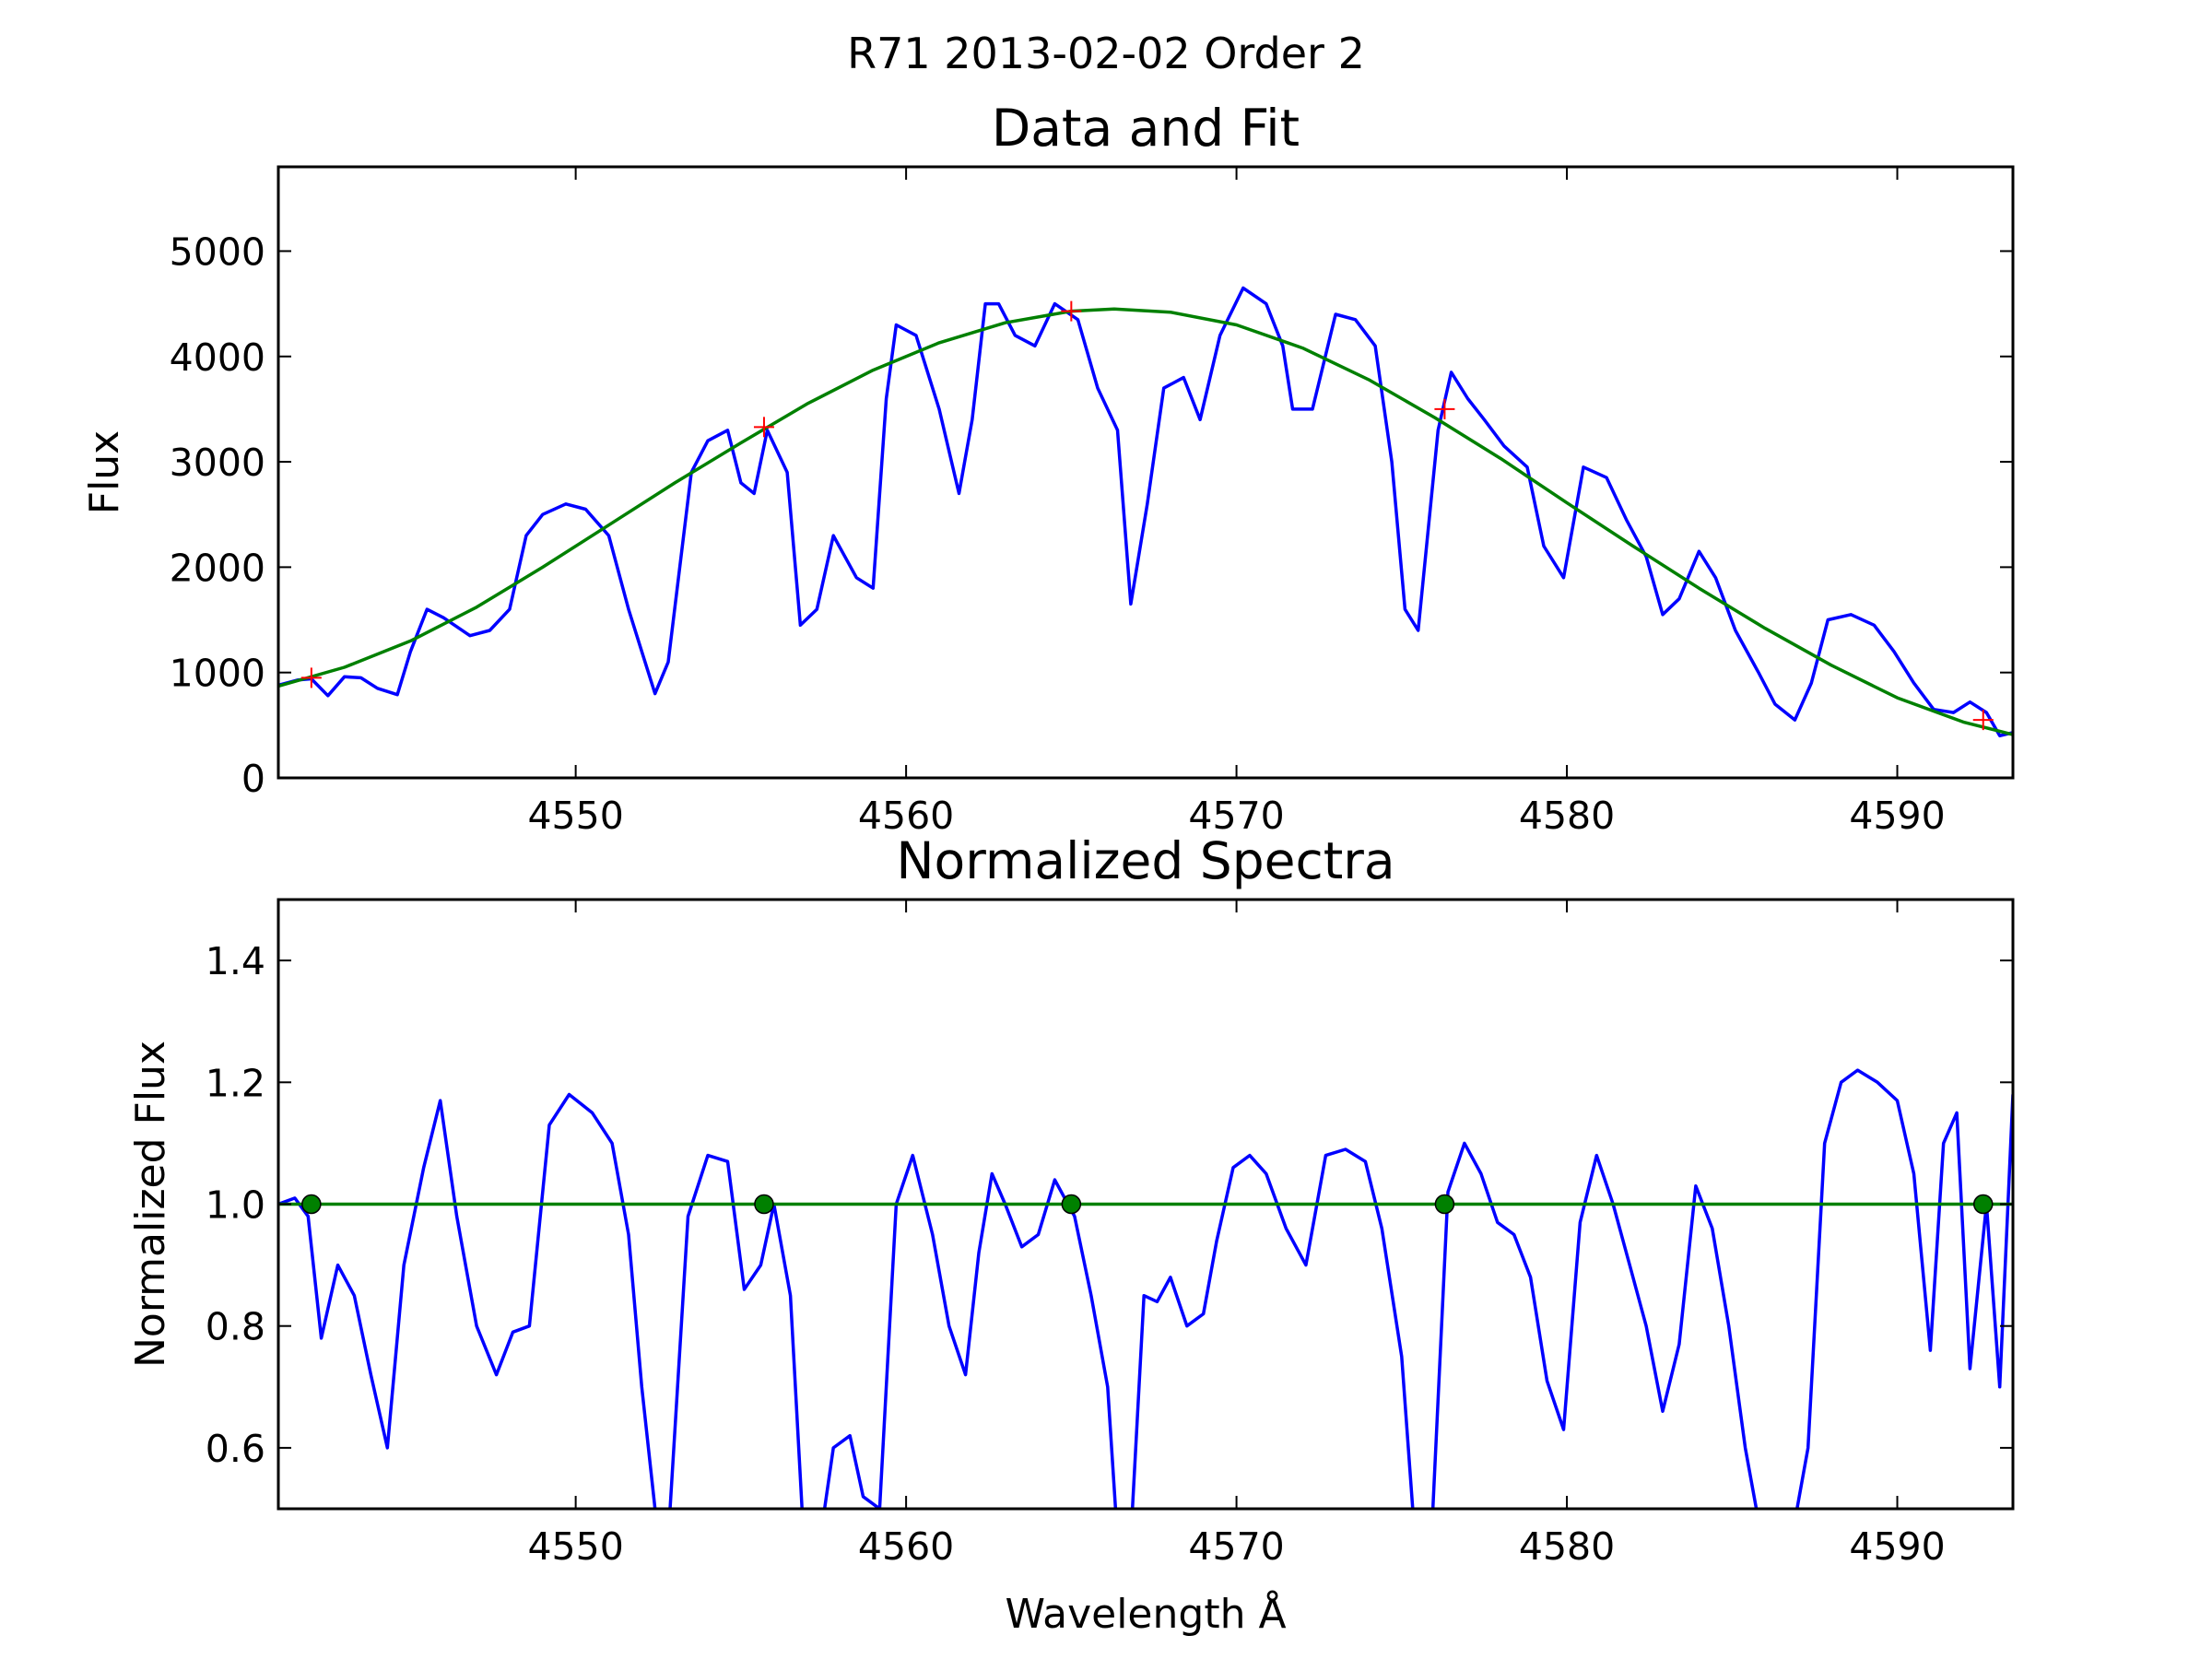  Describe the element at coordinates (235, 1205) in the screenshot. I see `y-tick-label: 1.0` at that location.